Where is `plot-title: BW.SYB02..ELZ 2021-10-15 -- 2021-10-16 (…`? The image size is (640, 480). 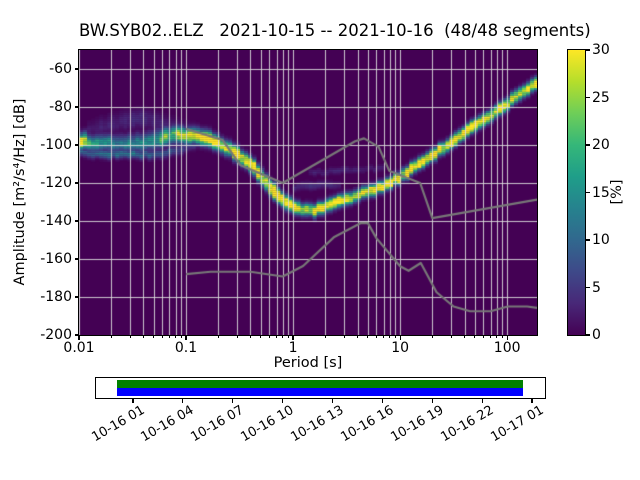 plot-title: BW.SYB02..ELZ 2021-10-15 -- 2021-10-16 (… is located at coordinates (335, 30).